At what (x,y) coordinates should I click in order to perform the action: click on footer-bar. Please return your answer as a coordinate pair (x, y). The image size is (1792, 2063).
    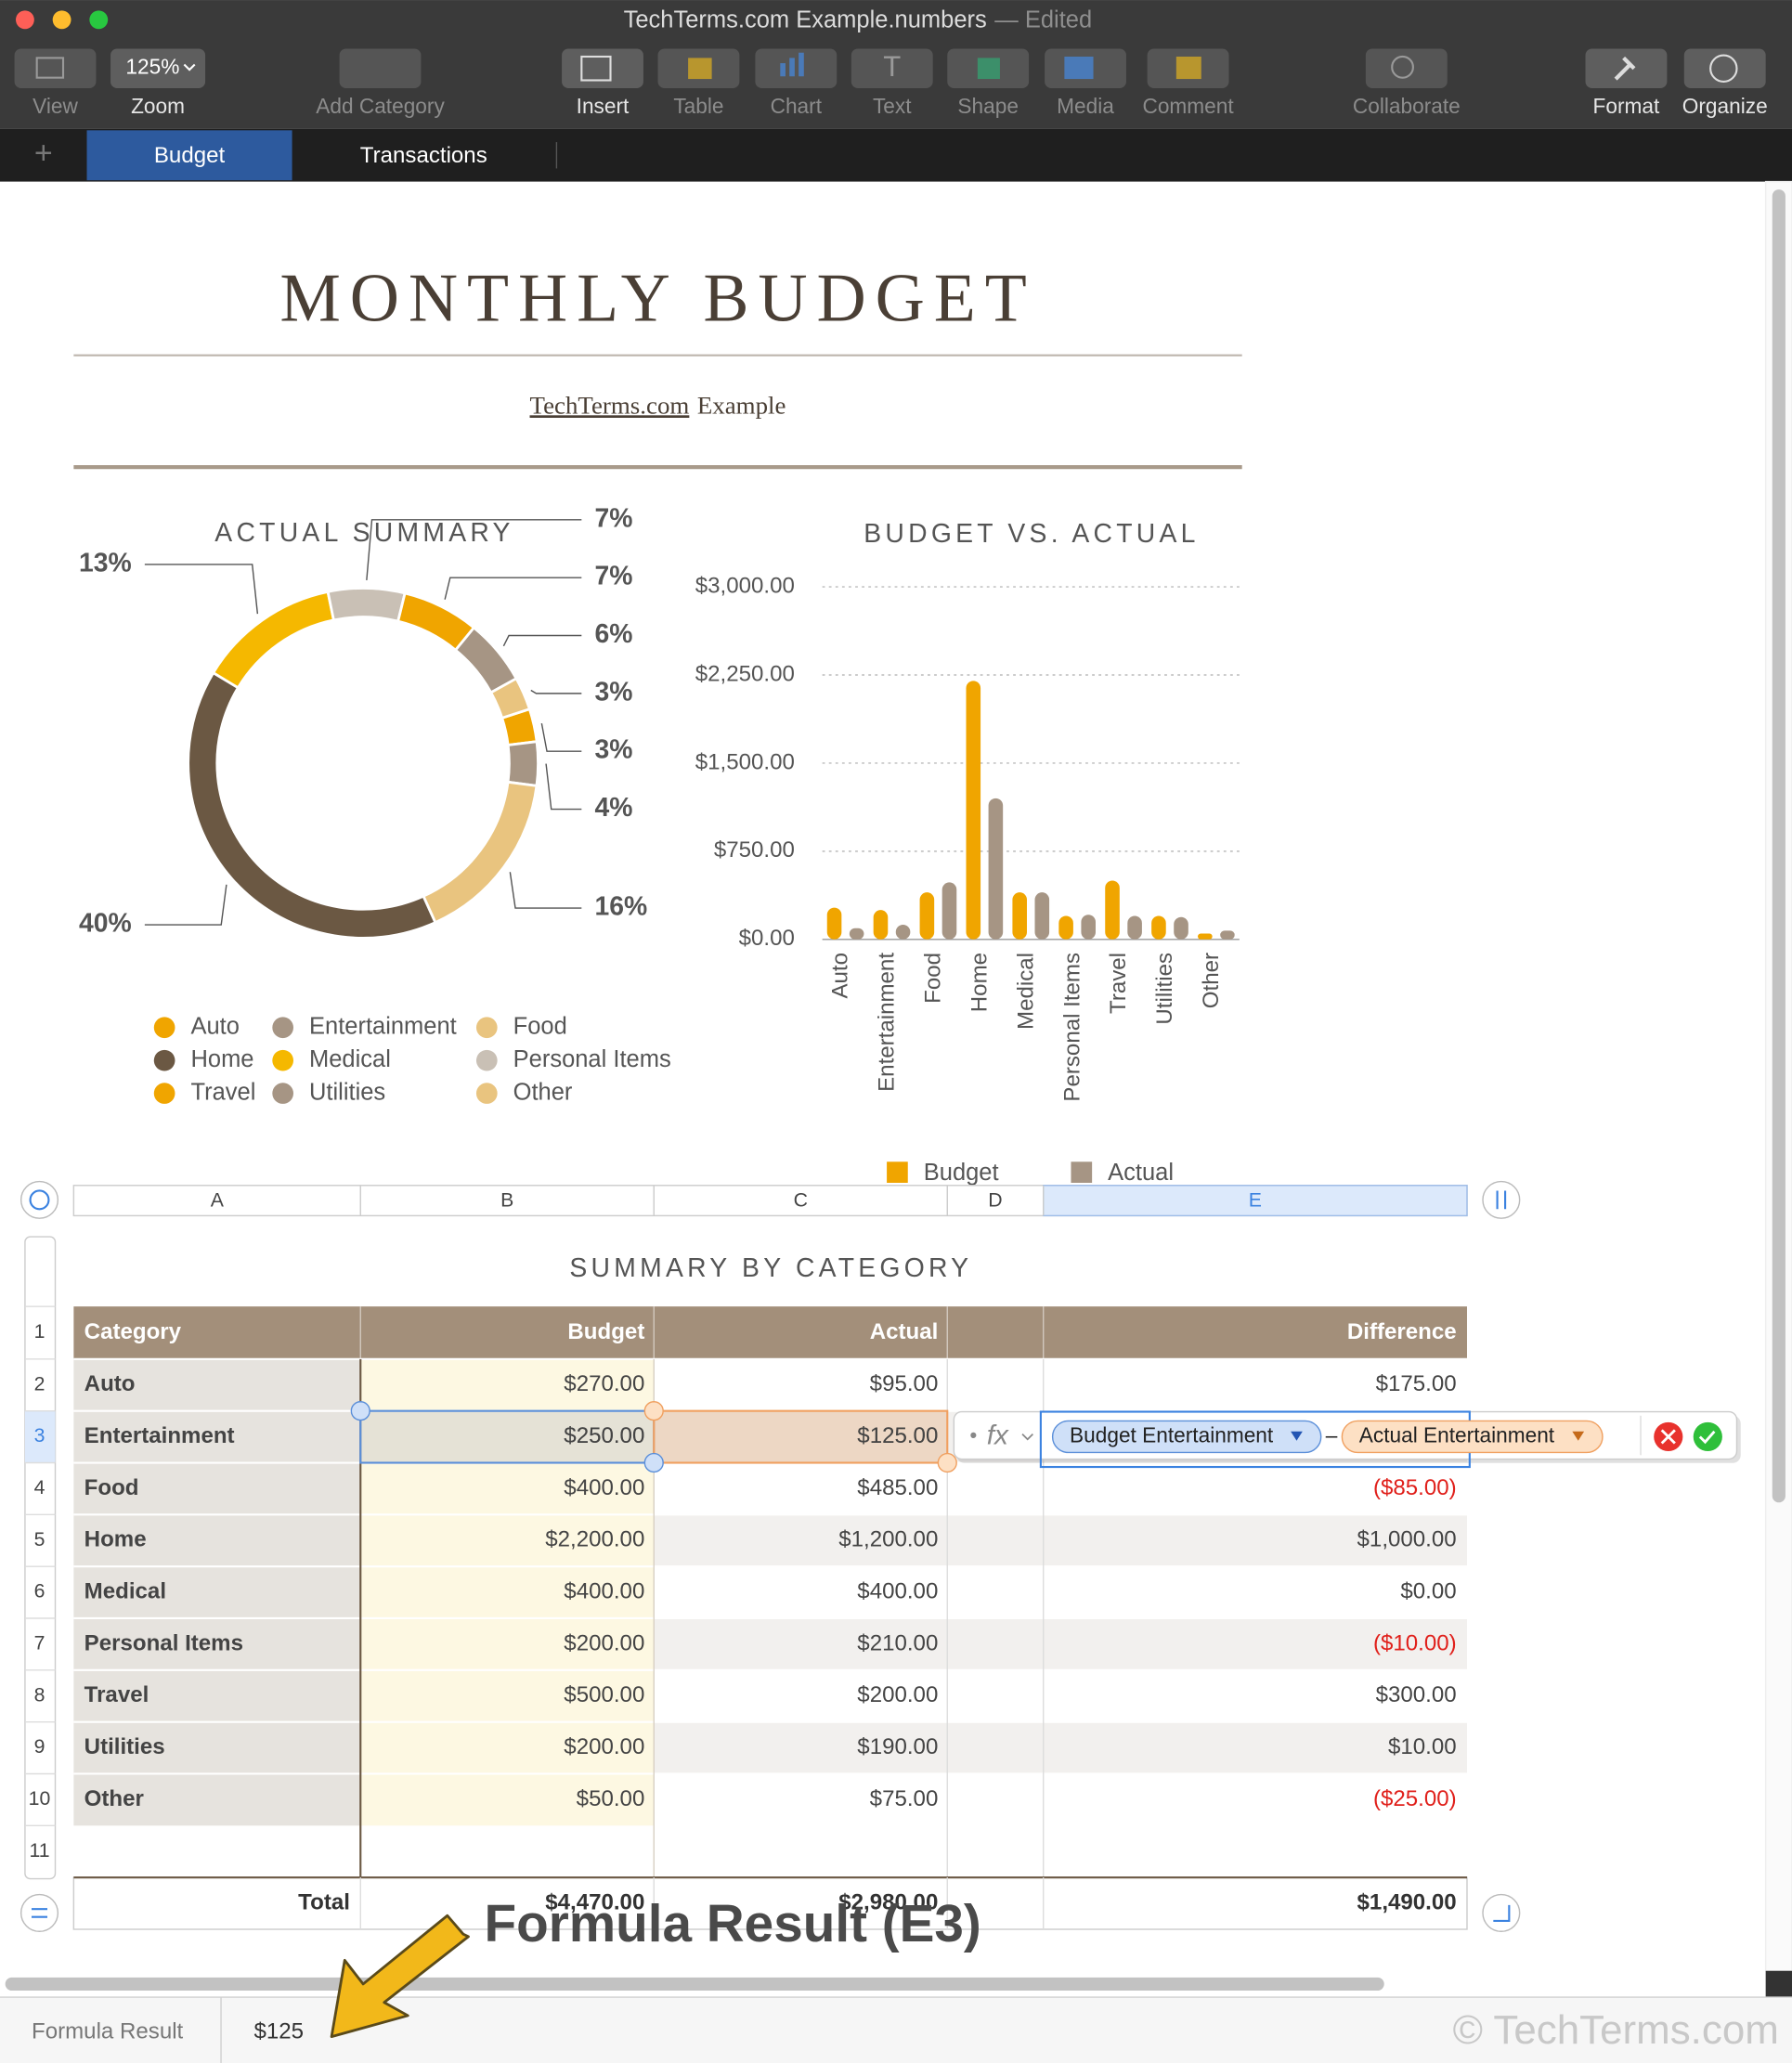
    Looking at the image, I should click on (896, 2030).